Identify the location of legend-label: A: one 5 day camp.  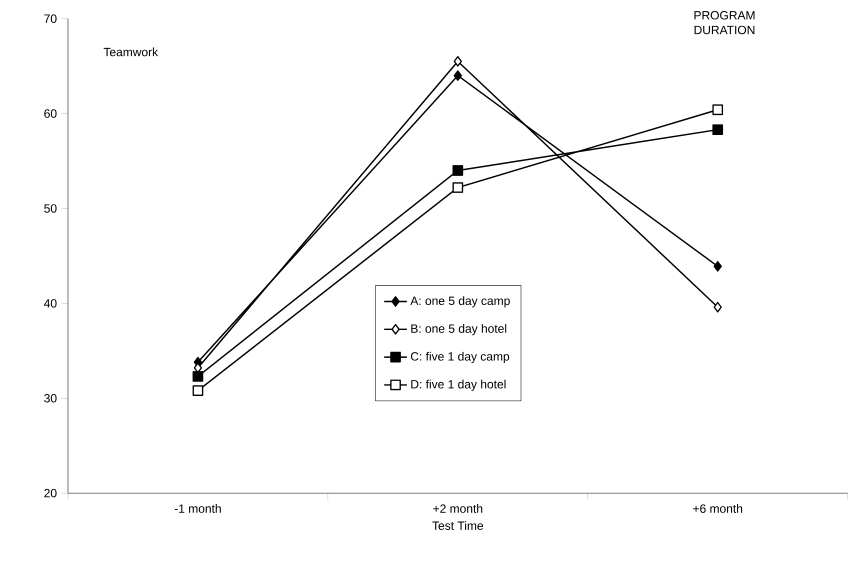
(460, 302).